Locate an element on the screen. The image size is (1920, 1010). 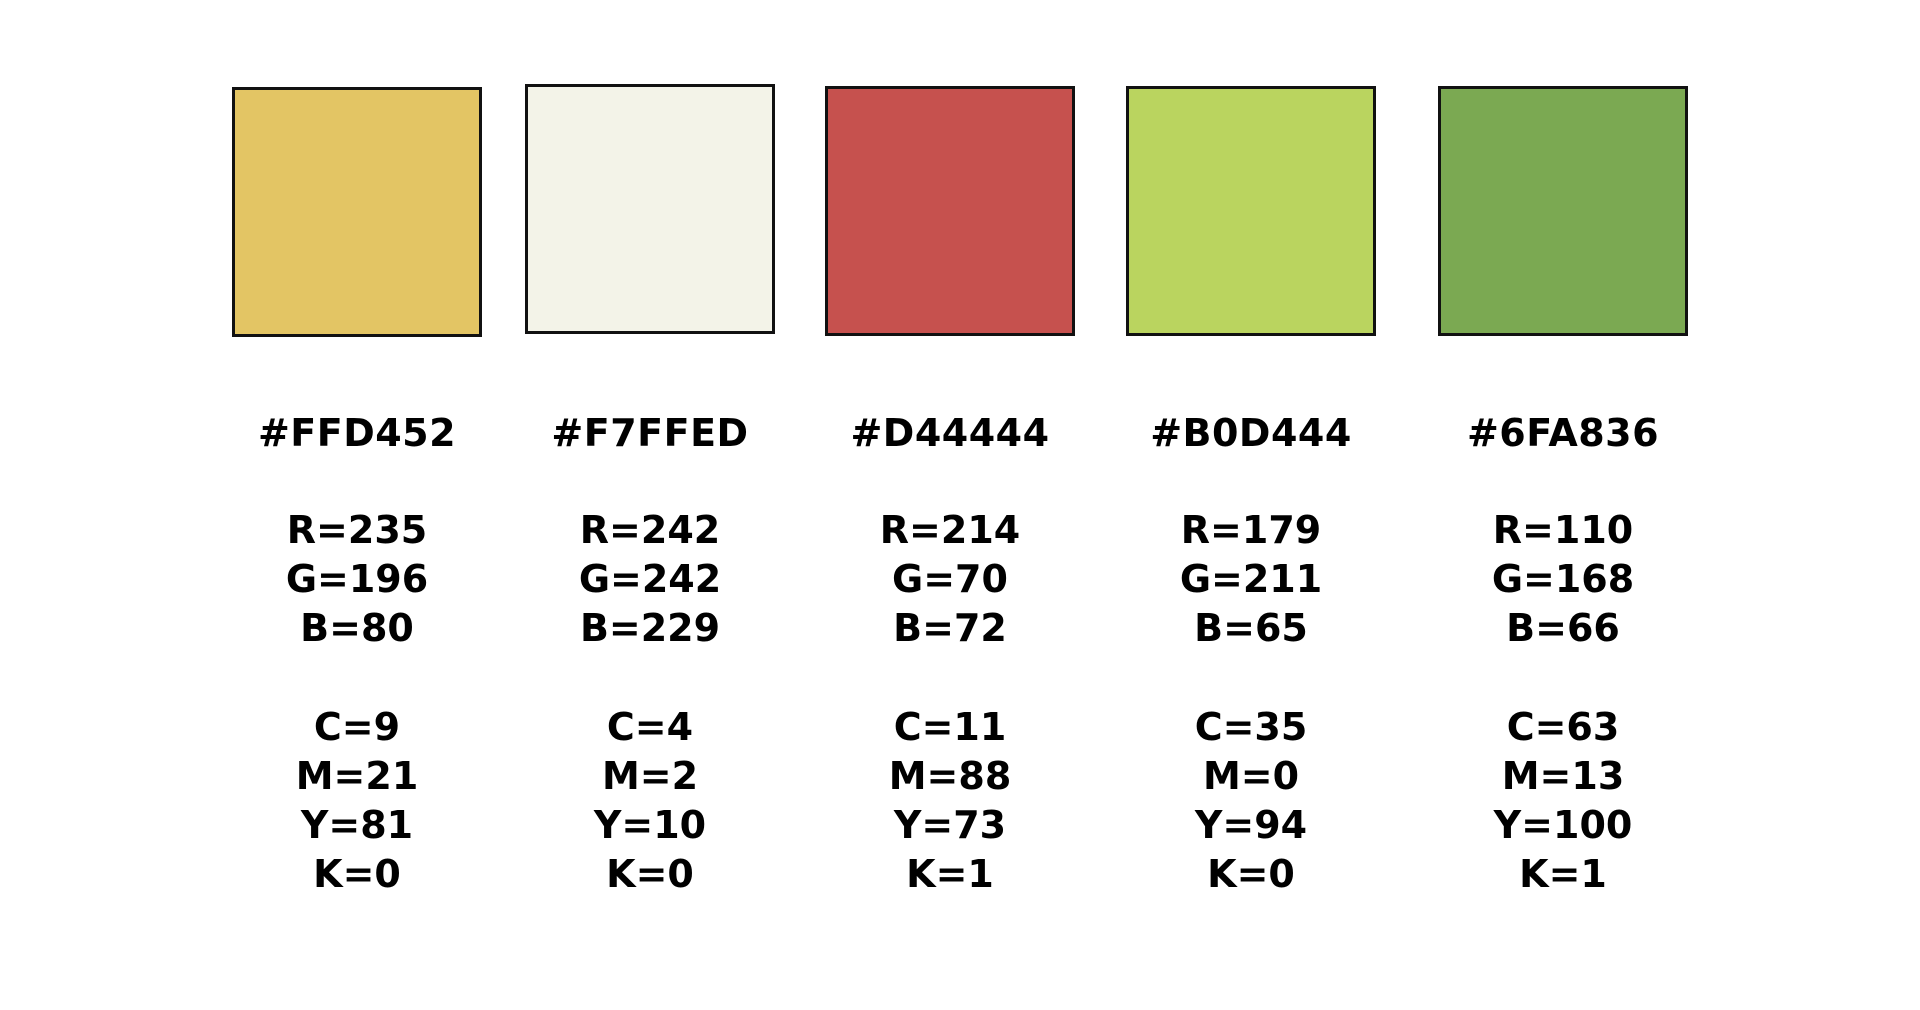
cmyk-values-2: C=4 M=2 Y=10 K=0 is located at coordinates (650, 801).